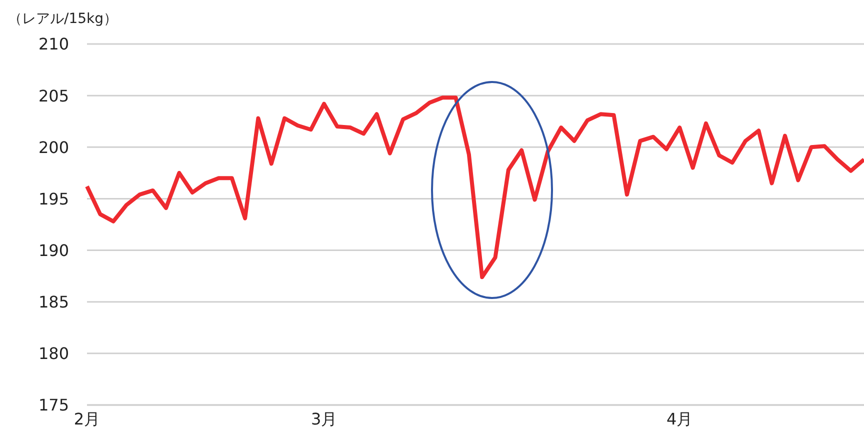 This screenshot has width=864, height=439. What do you see at coordinates (53, 147) in the screenshot?
I see `y-tick-label: 200` at bounding box center [53, 147].